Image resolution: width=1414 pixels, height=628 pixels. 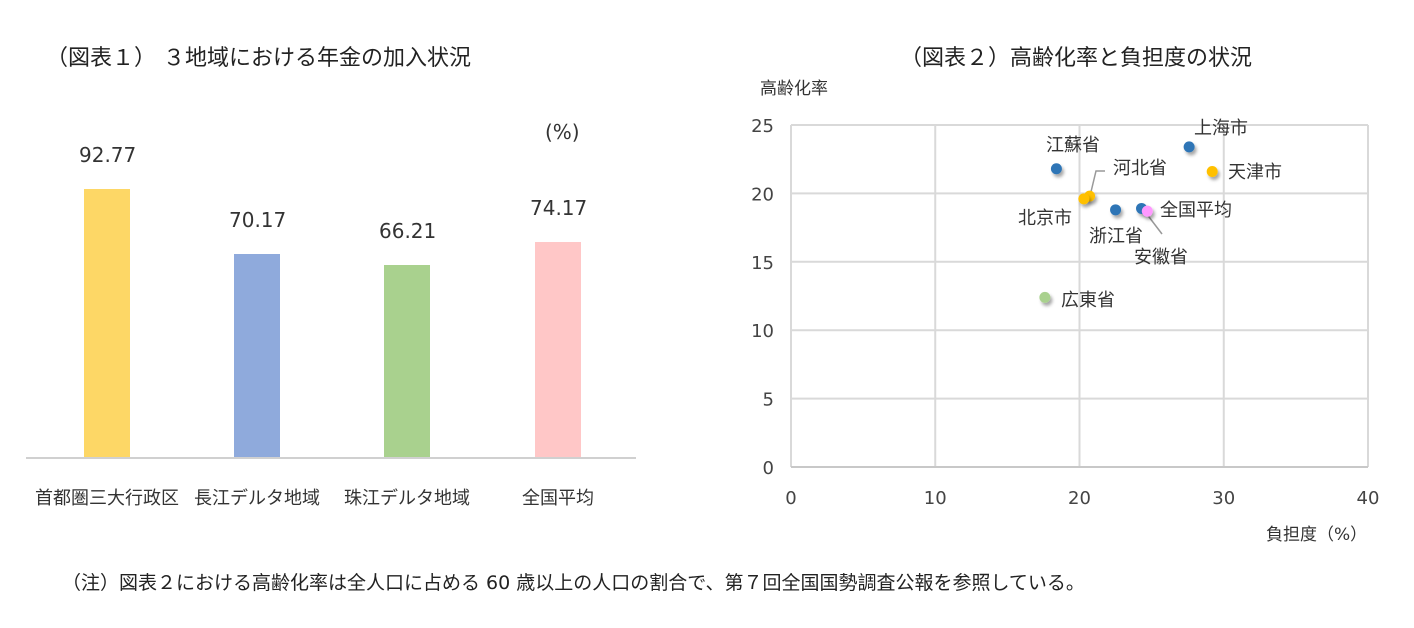 I want to click on leader-line, so click(x=1097, y=183).